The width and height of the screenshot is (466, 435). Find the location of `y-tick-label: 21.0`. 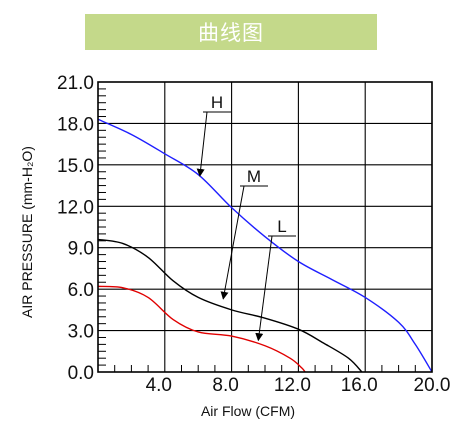

y-tick-label: 21.0 is located at coordinates (75, 83).